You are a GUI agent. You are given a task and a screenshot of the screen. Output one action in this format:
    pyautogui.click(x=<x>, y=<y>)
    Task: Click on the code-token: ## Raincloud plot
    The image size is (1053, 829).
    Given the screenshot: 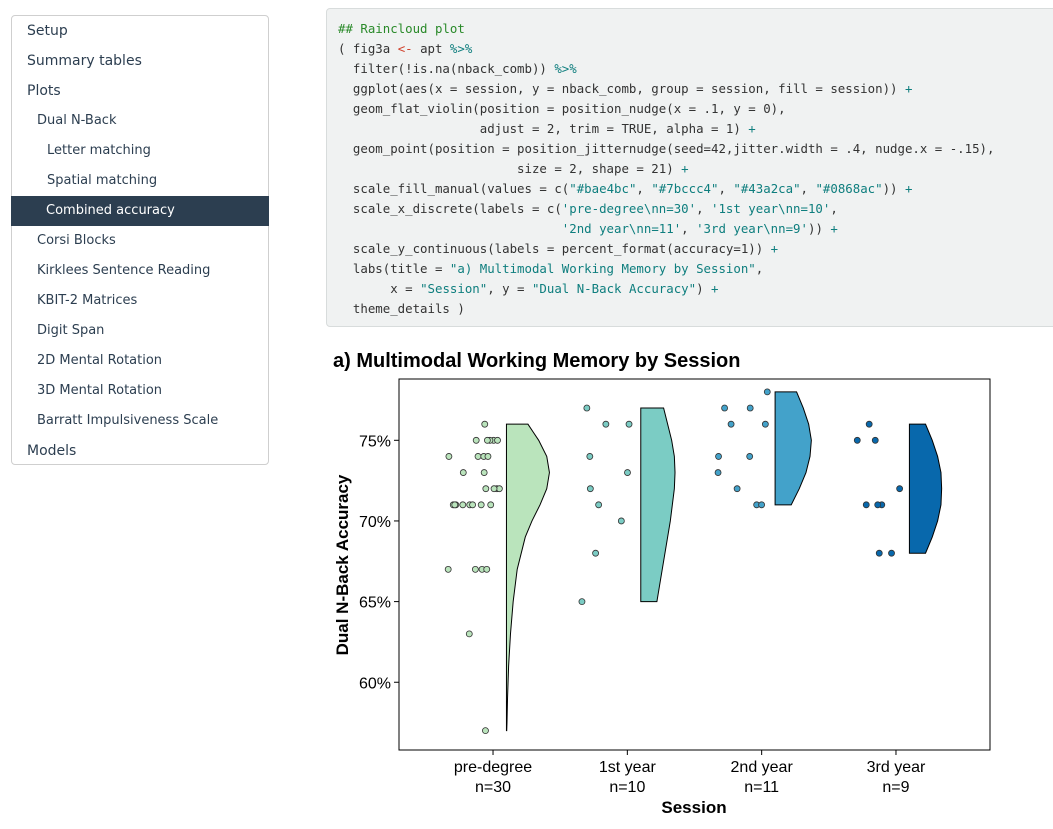 What is the action you would take?
    pyautogui.click(x=401, y=28)
    